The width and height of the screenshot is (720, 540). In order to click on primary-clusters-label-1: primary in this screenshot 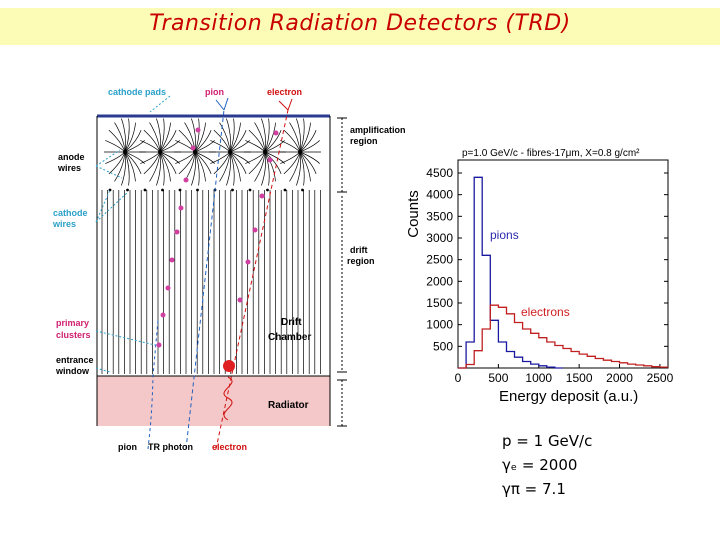, I will do `click(72, 323)`.